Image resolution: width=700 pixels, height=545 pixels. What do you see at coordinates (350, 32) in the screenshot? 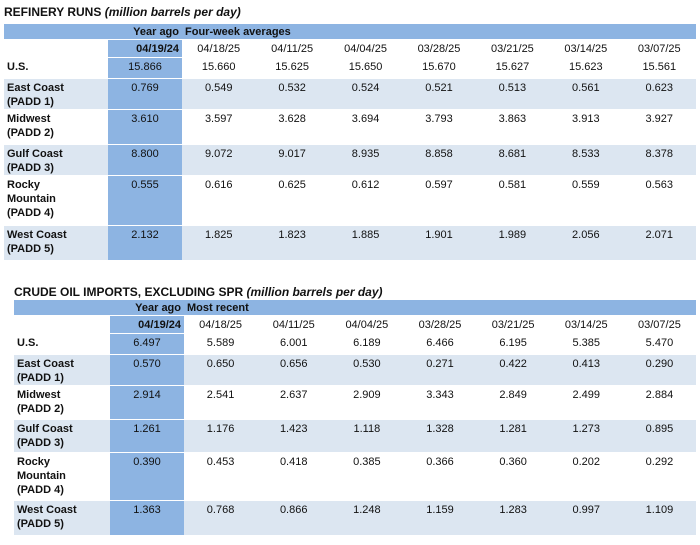
I see `header-row-group: Year ago Four-week averages` at bounding box center [350, 32].